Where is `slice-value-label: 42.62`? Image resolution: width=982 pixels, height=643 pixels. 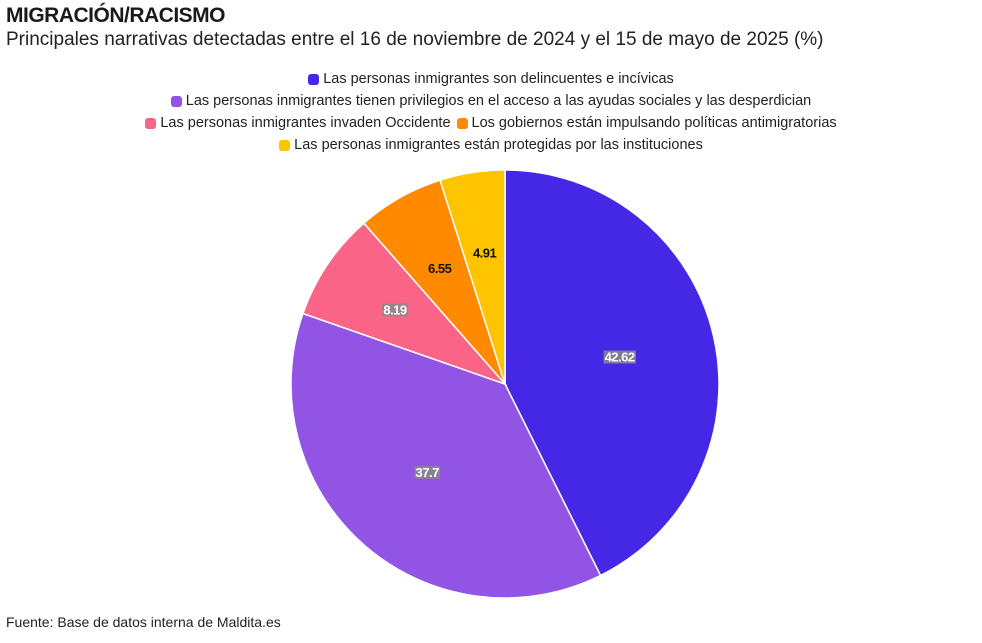
slice-value-label: 42.62 is located at coordinates (619, 357).